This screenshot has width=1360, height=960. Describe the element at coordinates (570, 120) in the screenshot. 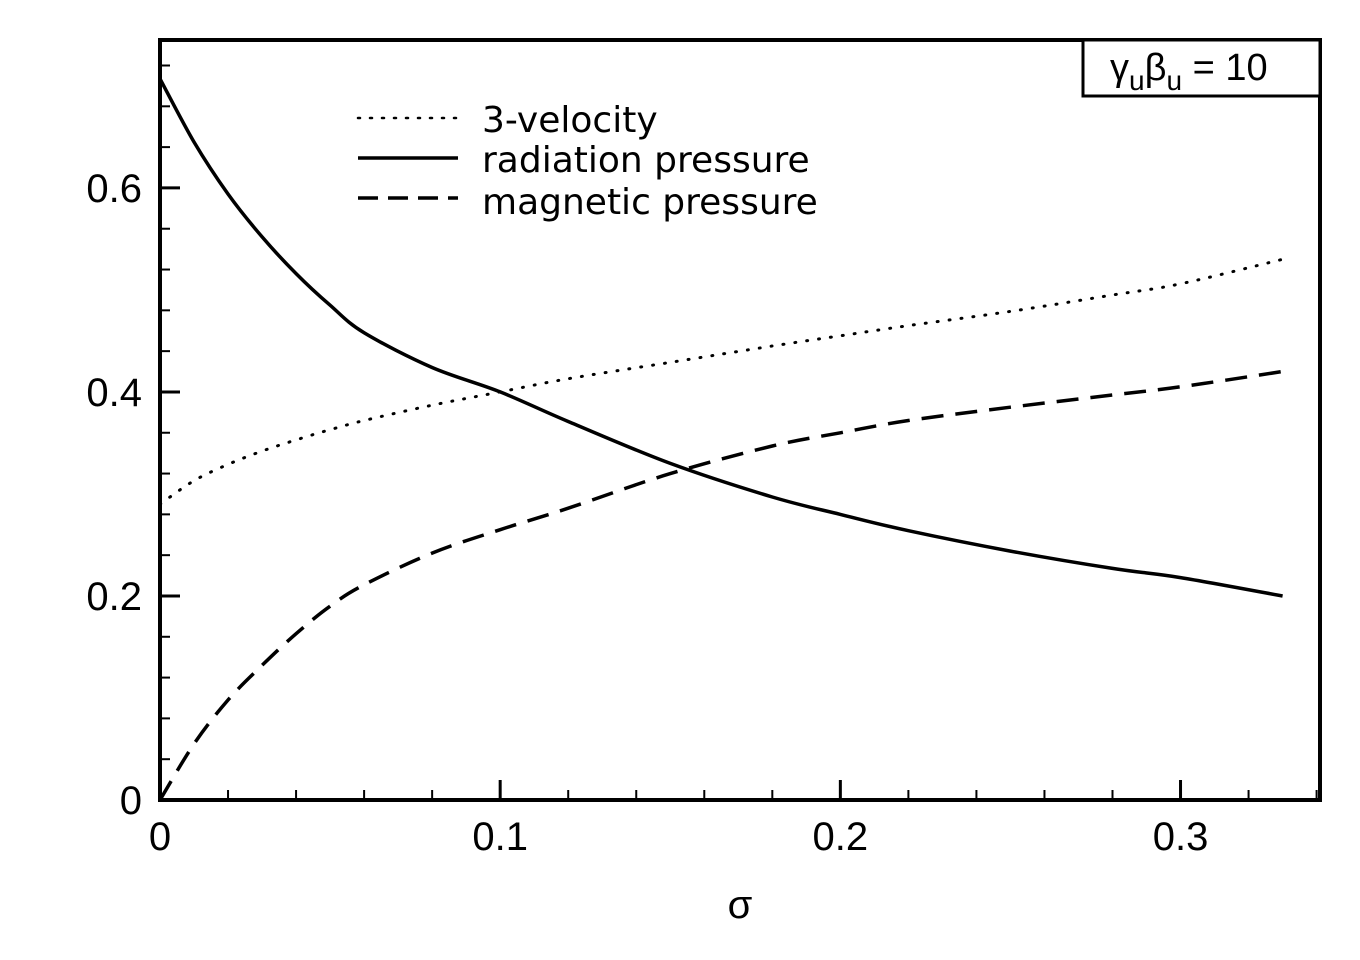

I see `legend-label-3-velocity: 3-velocity` at that location.